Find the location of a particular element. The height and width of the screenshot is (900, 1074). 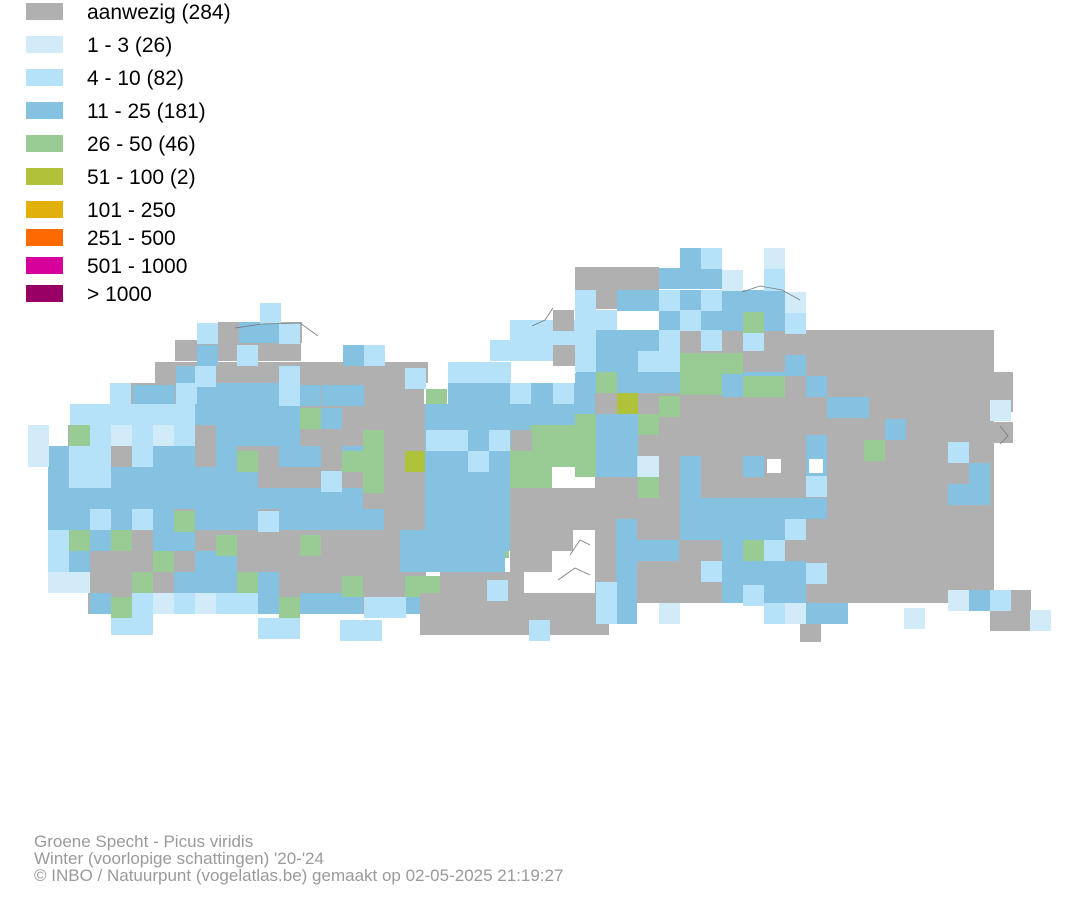

legend-label: 1 - 3 (26) is located at coordinates (130, 45).